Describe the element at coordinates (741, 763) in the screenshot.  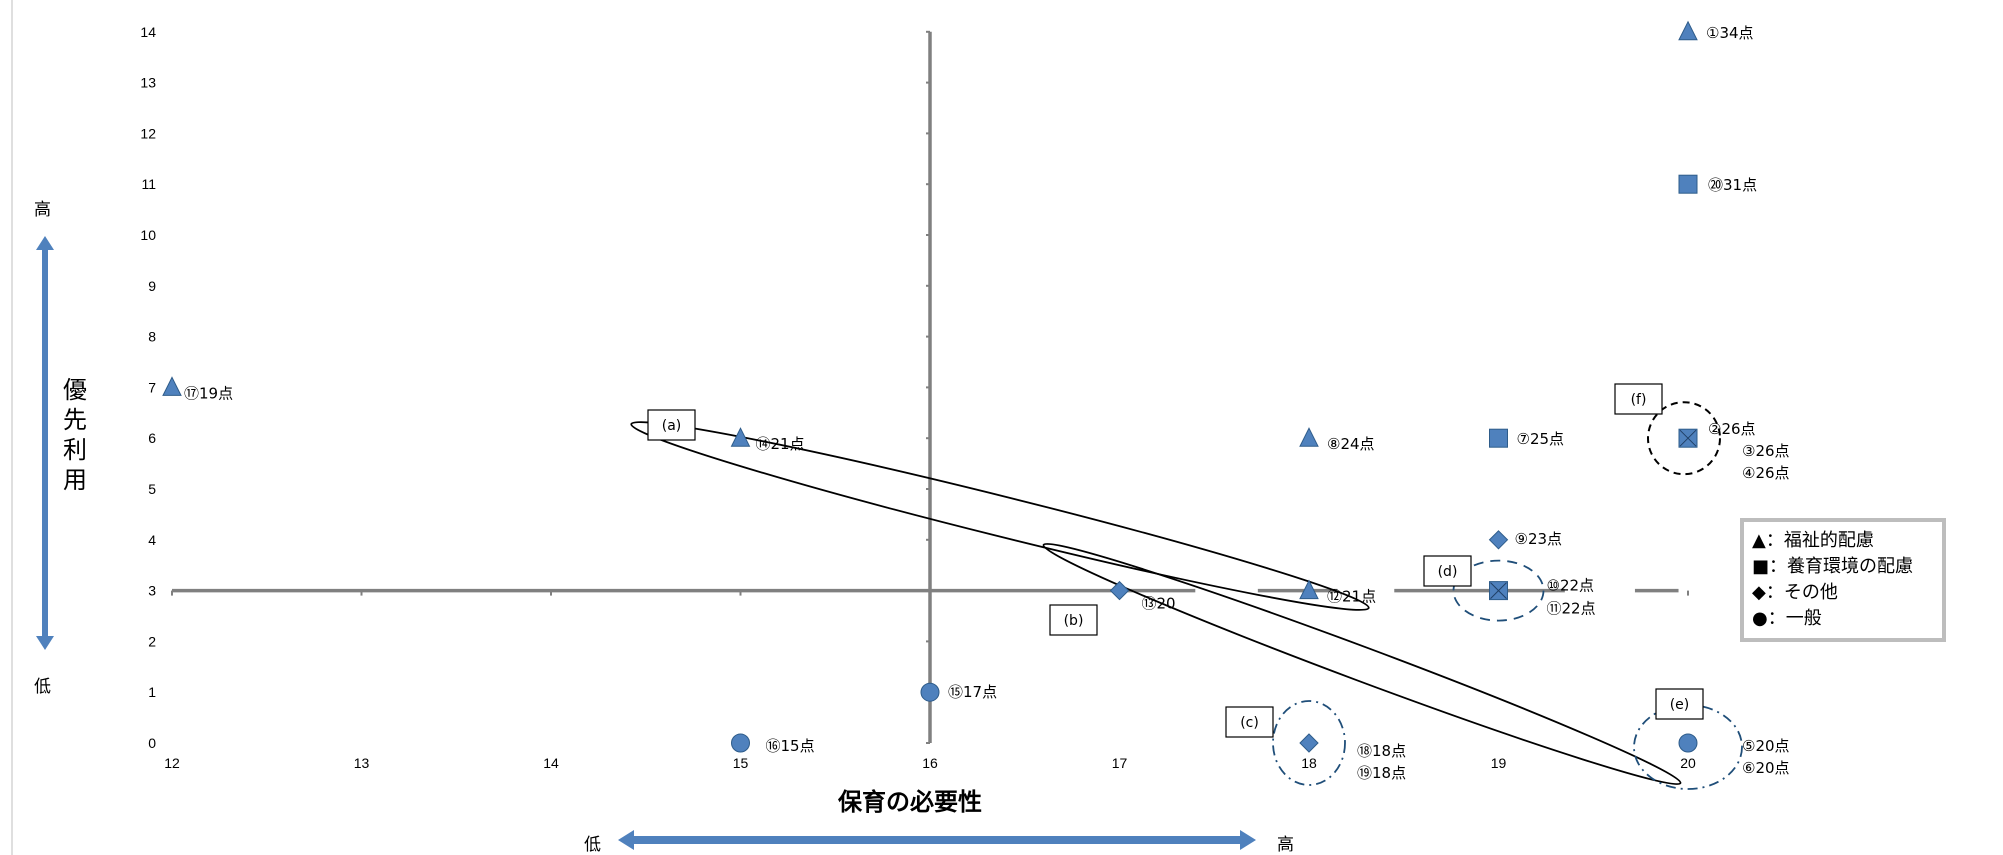
I see `x-tick-label: 15` at that location.